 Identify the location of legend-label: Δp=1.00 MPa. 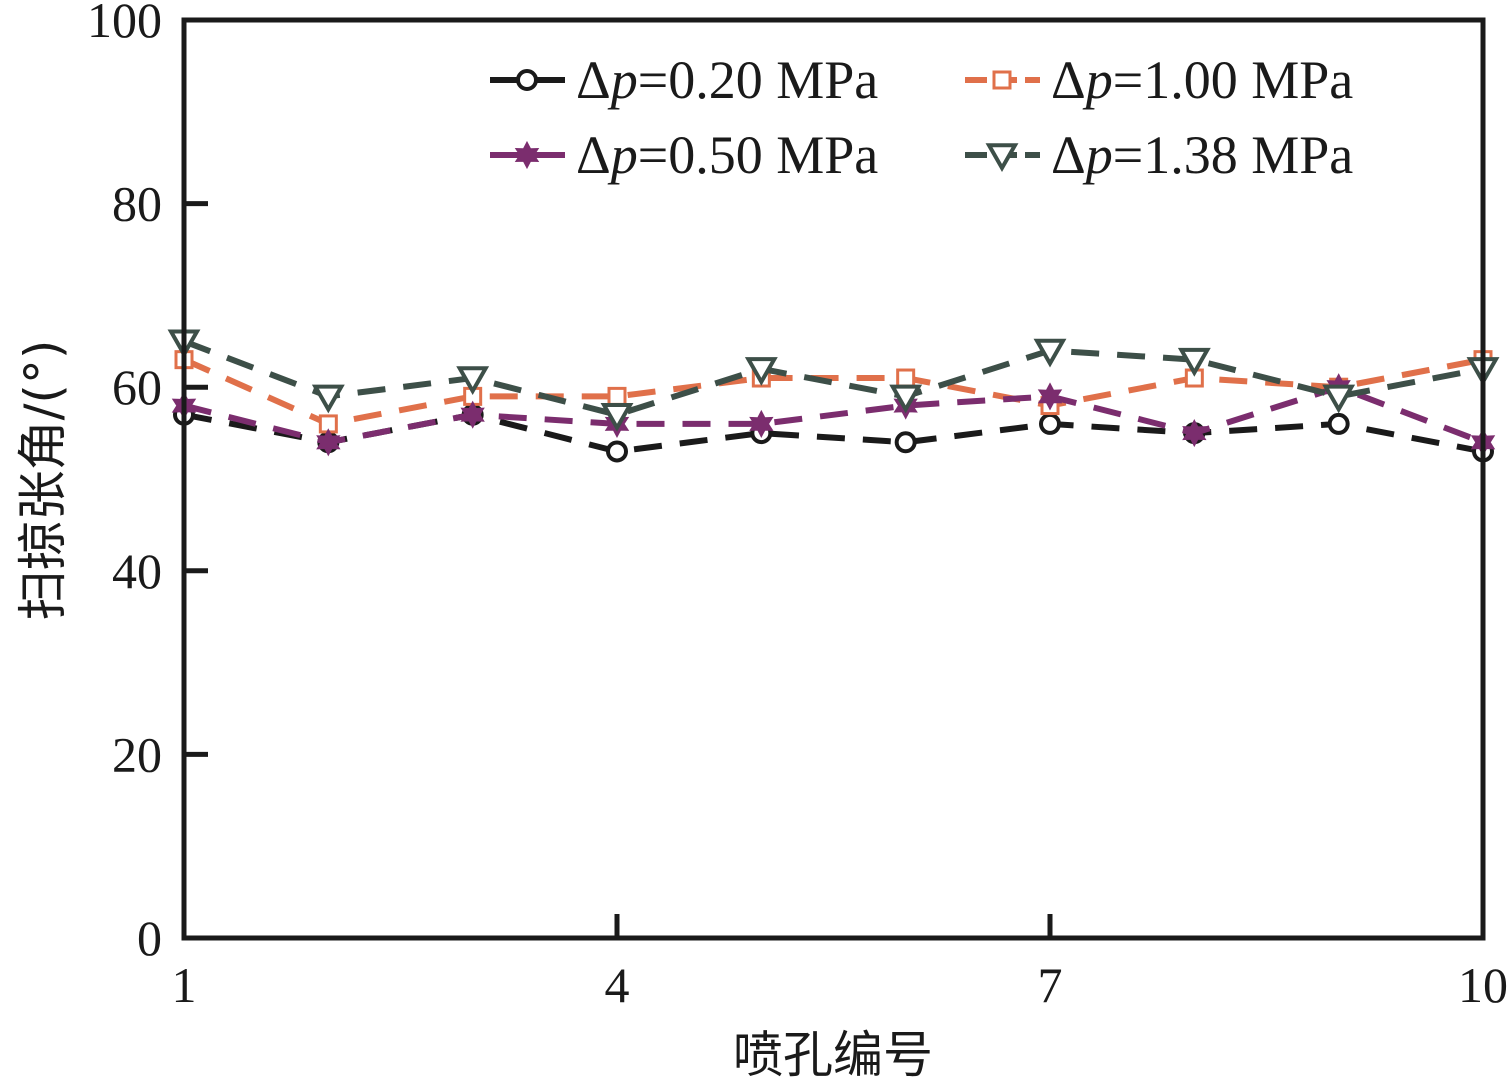
(1202, 80).